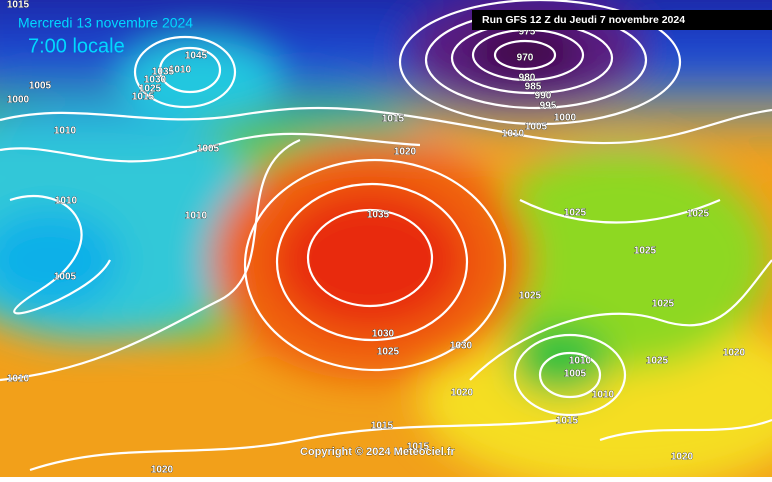 The width and height of the screenshot is (772, 482). I want to click on isobar-label: 990, so click(543, 96).